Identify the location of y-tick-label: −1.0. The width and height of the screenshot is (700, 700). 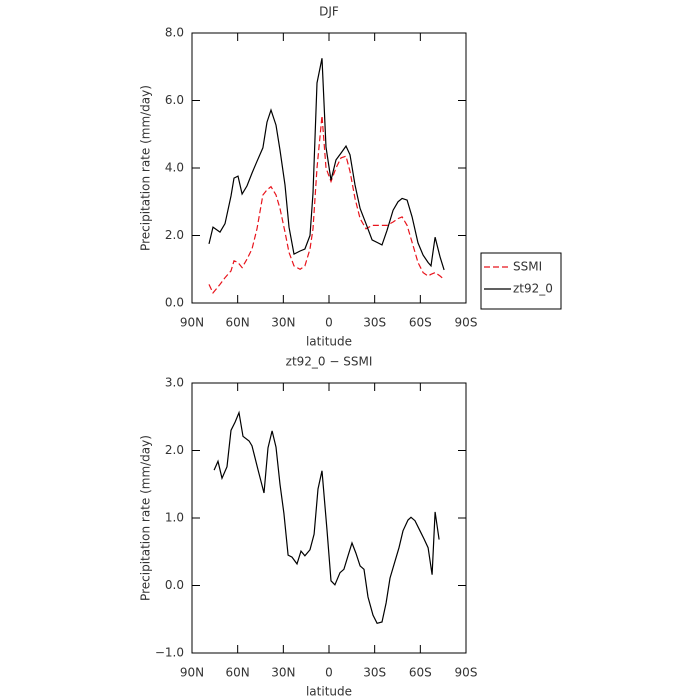
(169, 653).